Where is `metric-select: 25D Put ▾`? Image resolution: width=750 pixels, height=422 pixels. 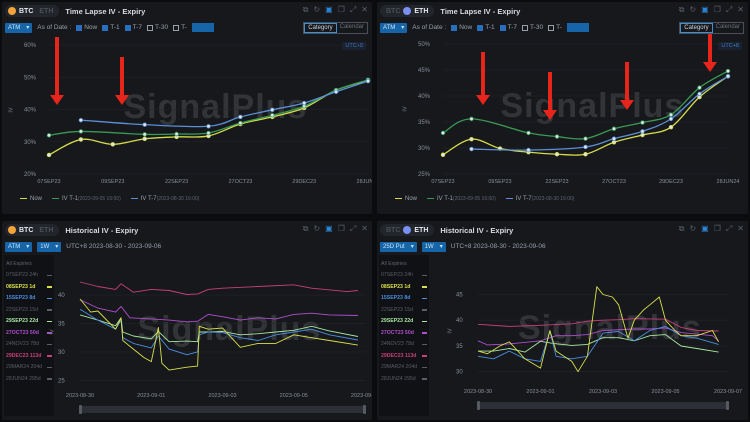 metric-select: 25D Put ▾ is located at coordinates (398, 246).